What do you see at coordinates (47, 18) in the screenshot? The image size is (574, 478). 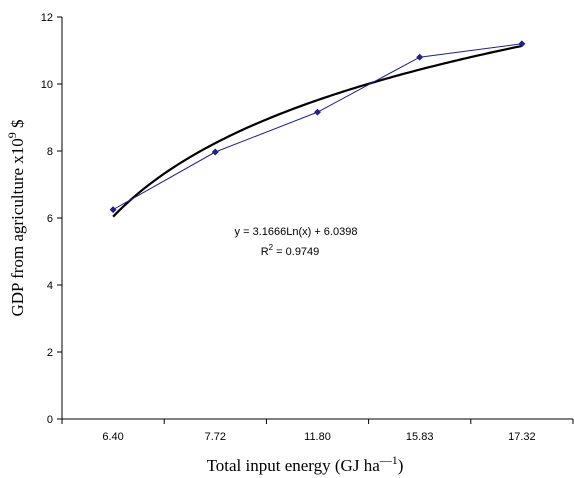 I see `y-tick-label: 12` at bounding box center [47, 18].